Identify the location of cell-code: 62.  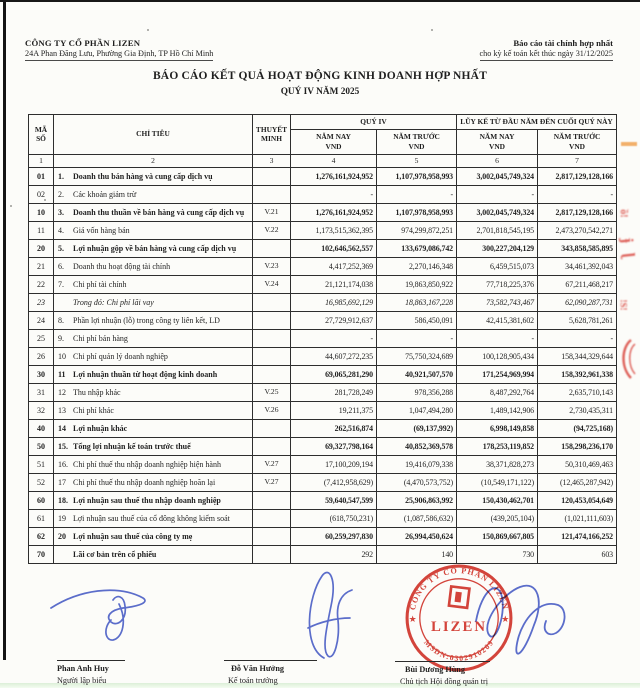
(41, 536).